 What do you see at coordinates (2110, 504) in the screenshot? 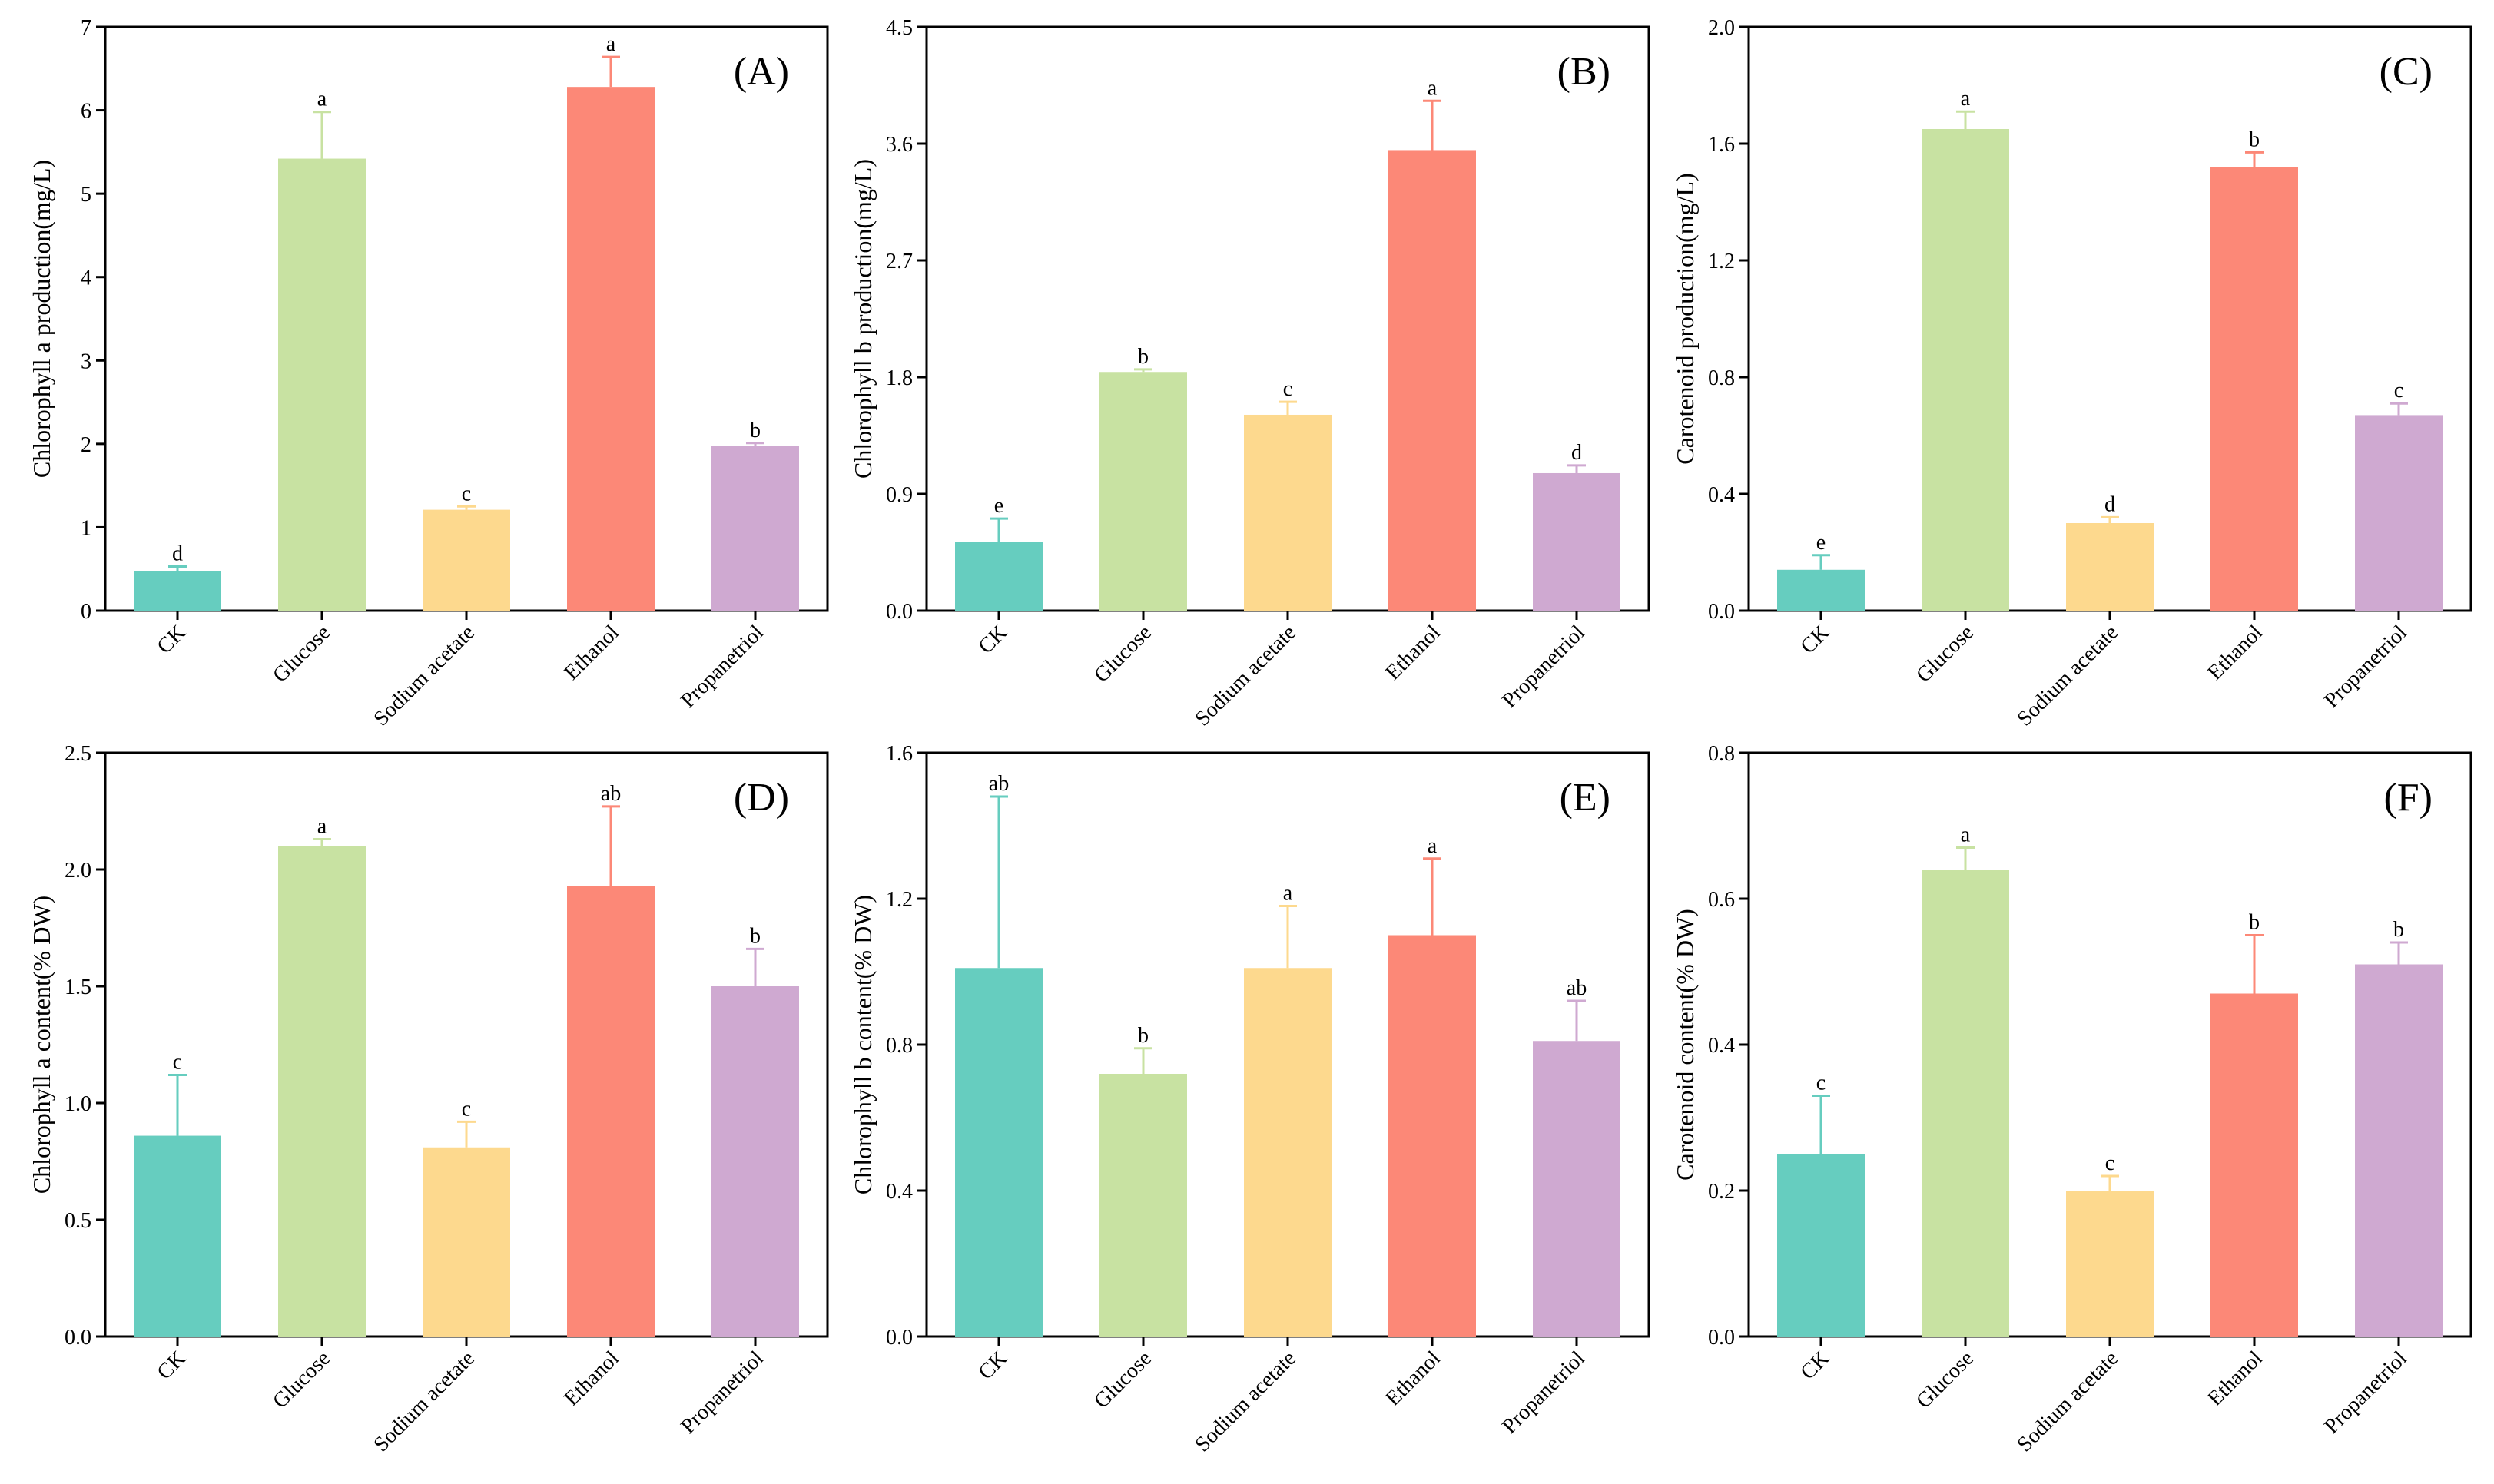
I see `significance-letter: d` at bounding box center [2110, 504].